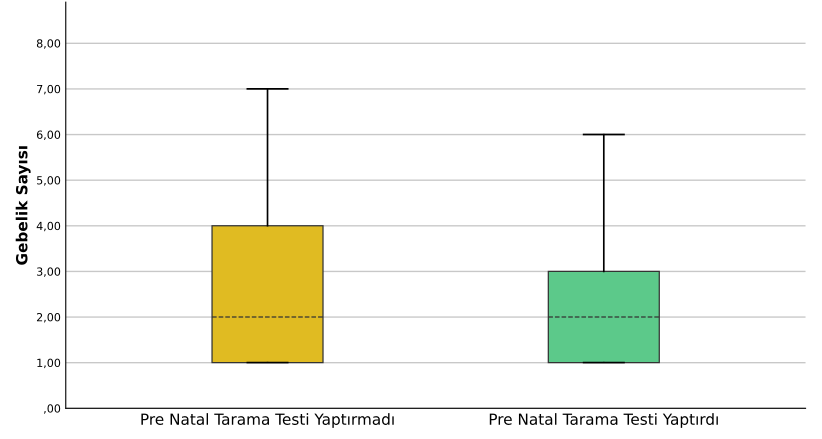  I want to click on y-tick-label: 8,00, so click(48, 44).